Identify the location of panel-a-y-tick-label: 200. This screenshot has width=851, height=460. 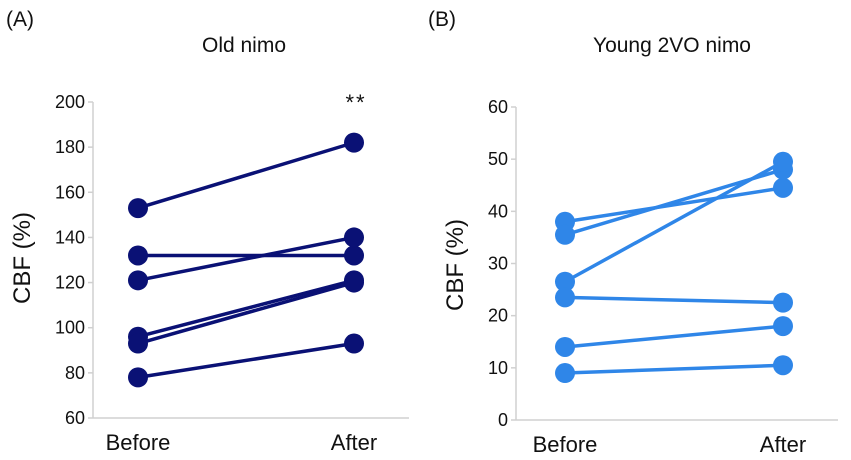
(70, 102).